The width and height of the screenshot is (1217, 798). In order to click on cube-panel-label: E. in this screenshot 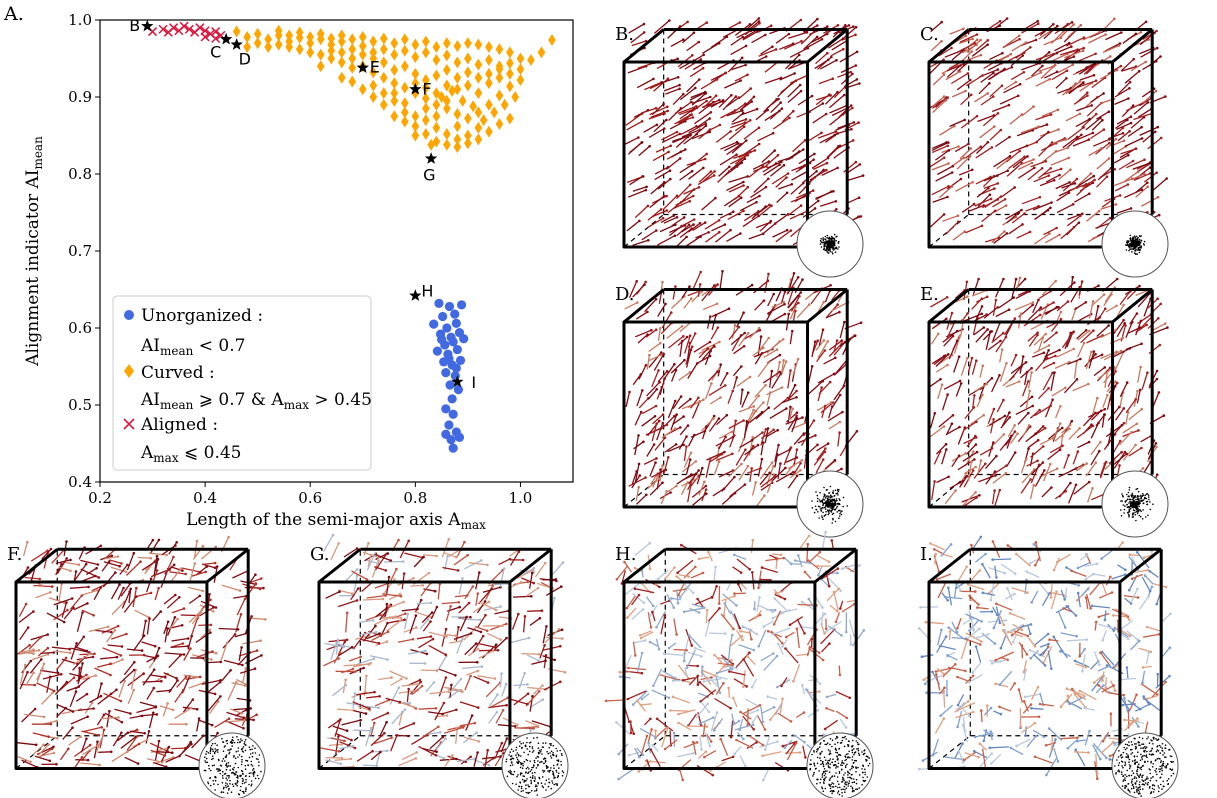, I will do `click(929, 294)`.